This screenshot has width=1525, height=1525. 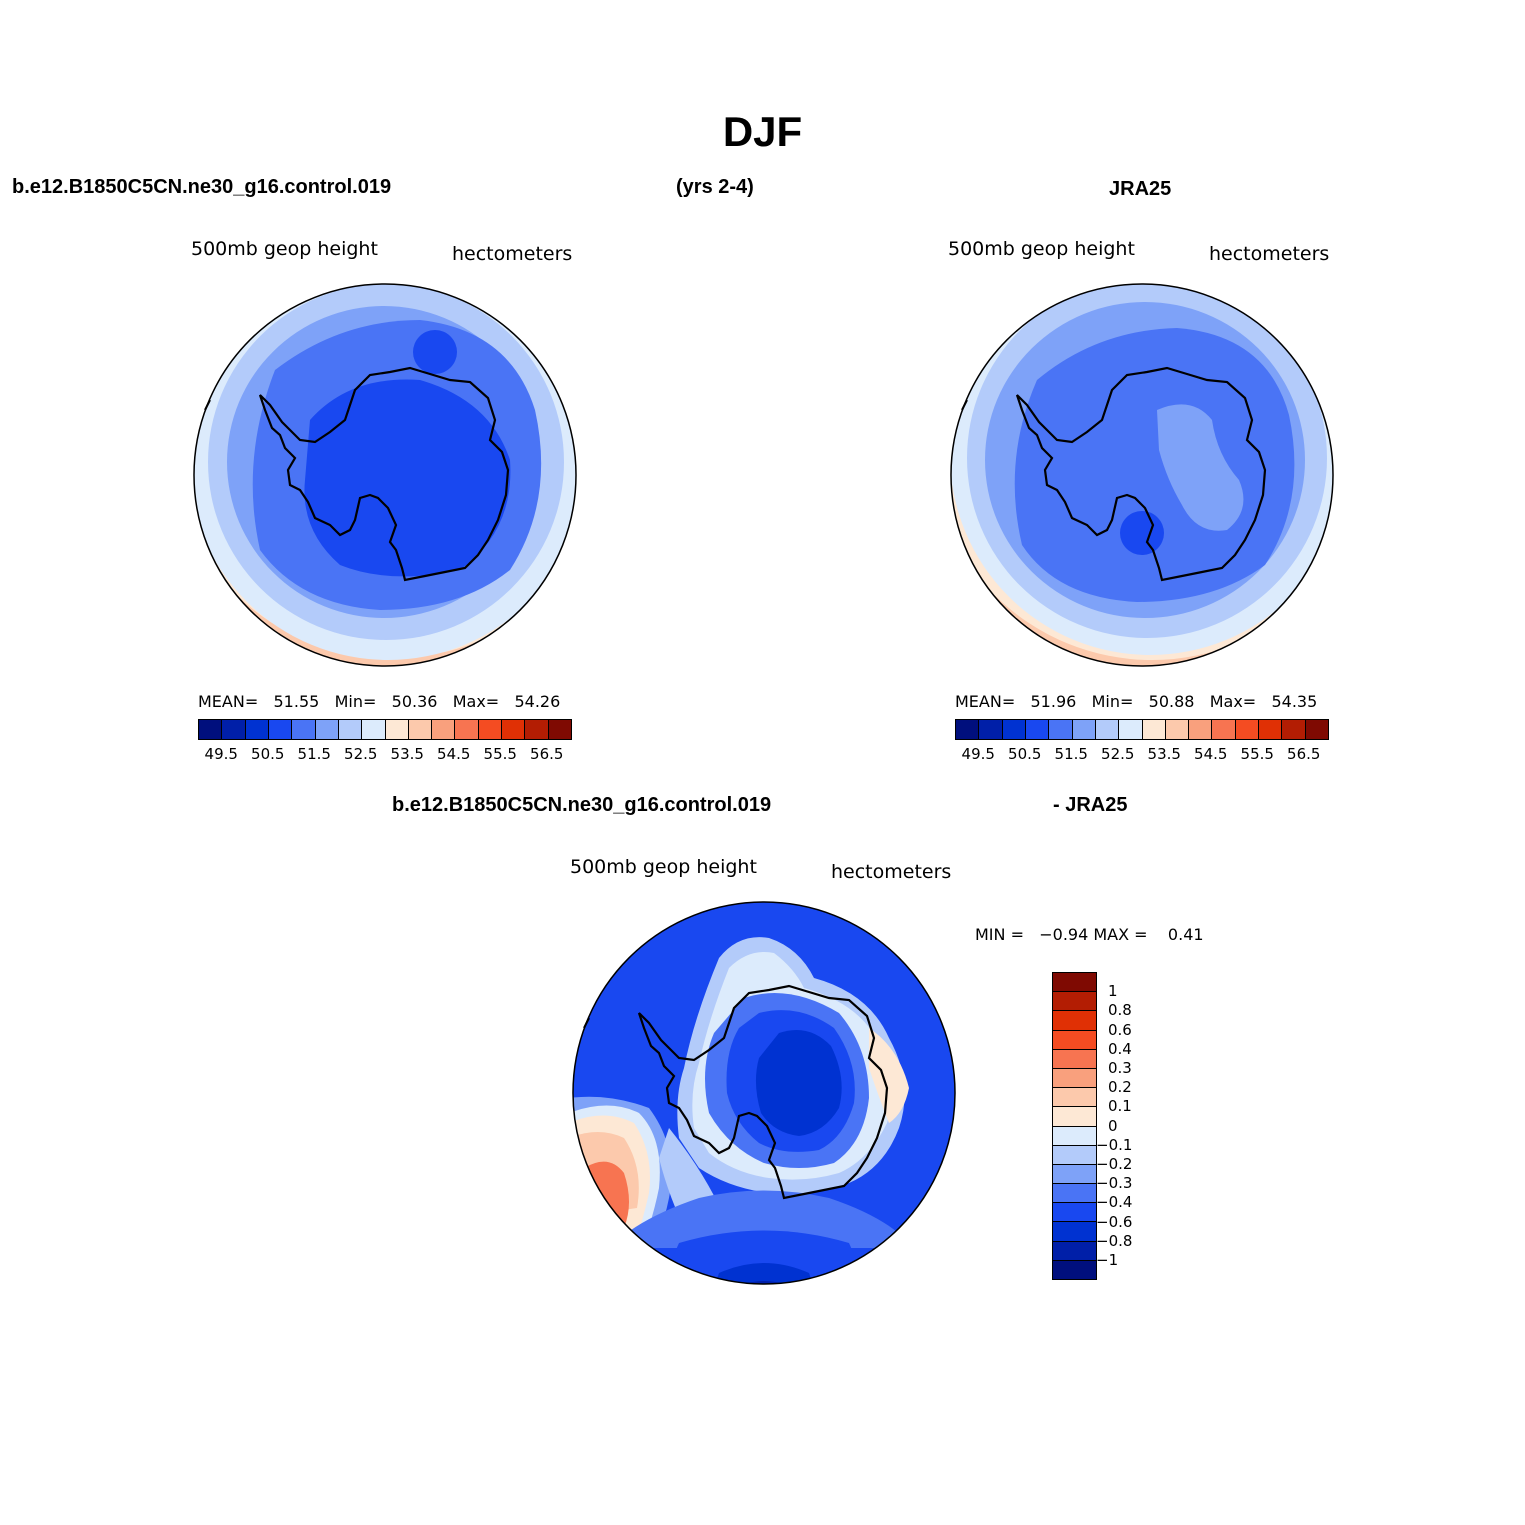 I want to click on colorbar-tick-label: −0.6, so click(x=1114, y=1221).